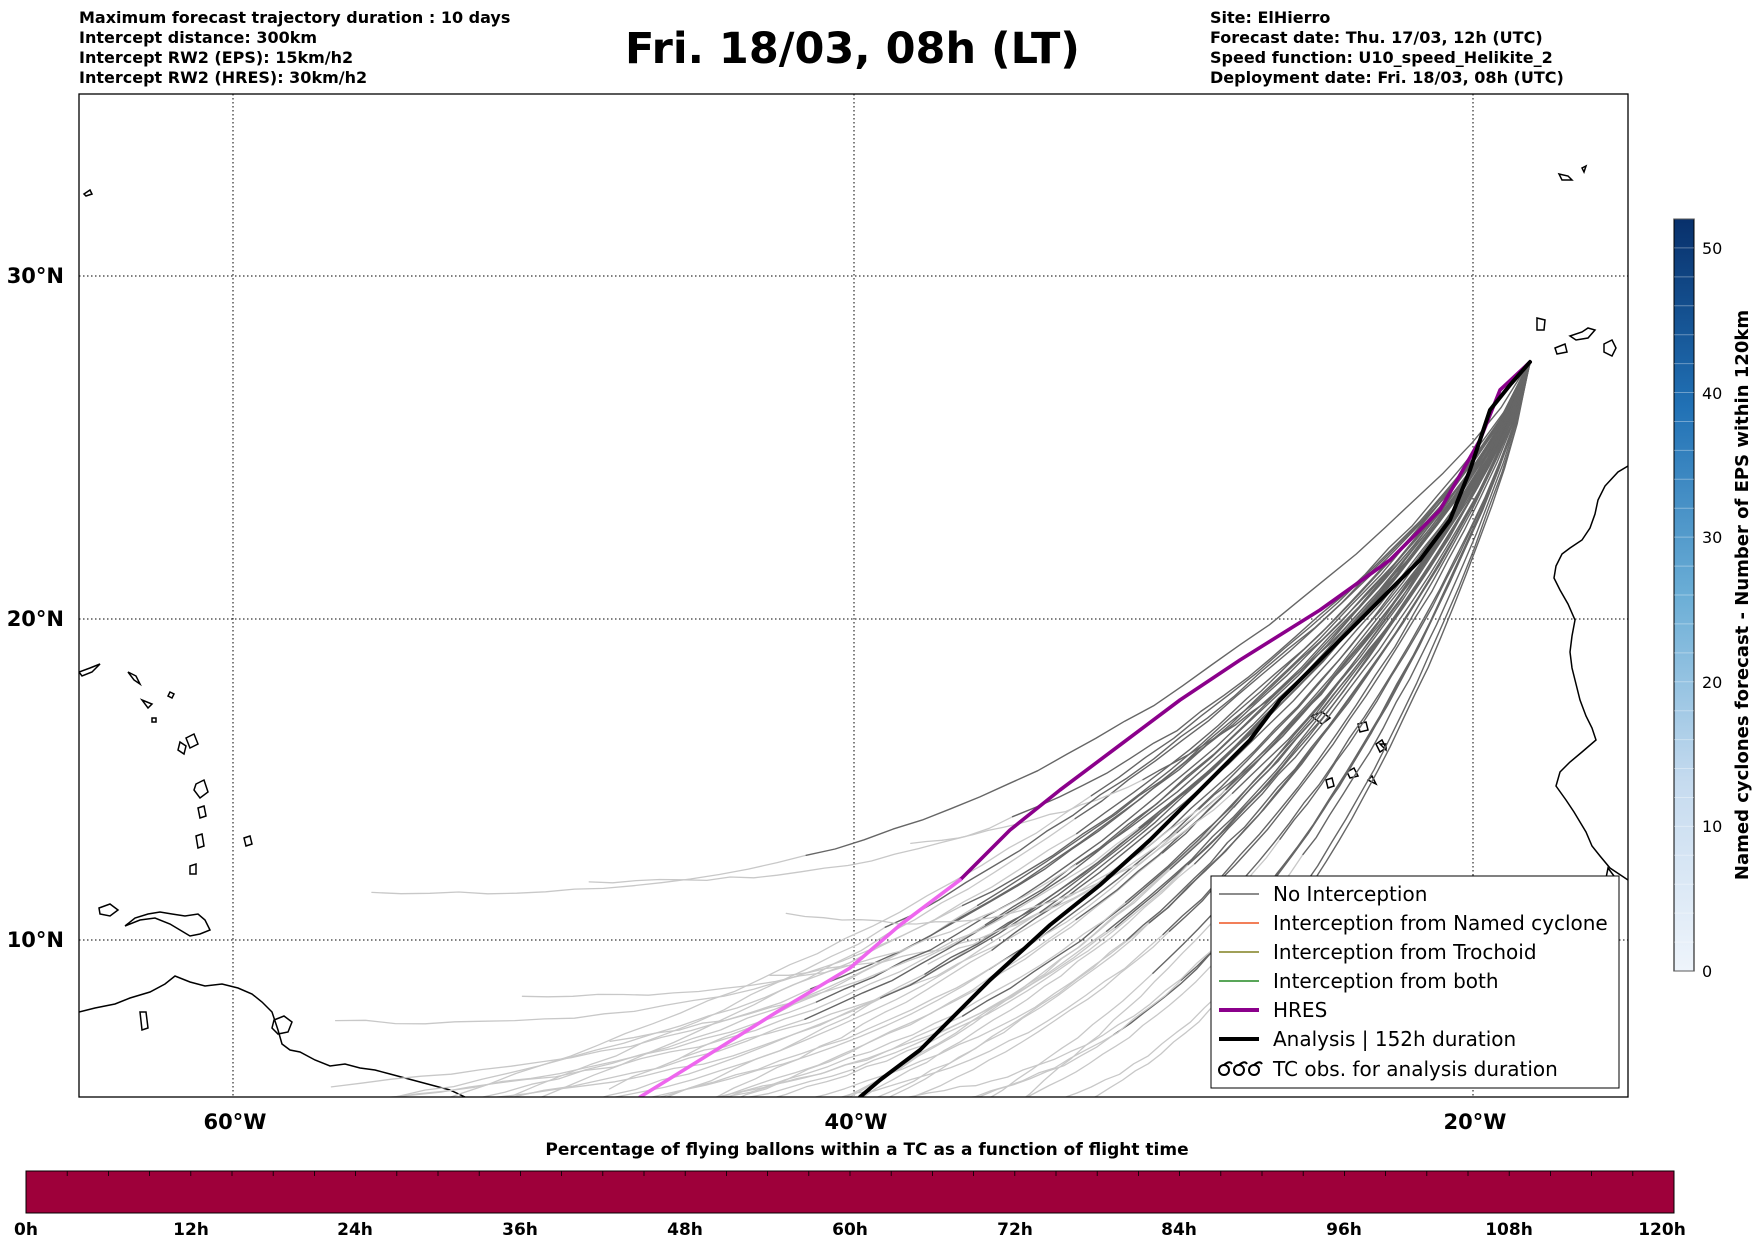  I want to click on colorbar-gradient, so click(1684, 595).